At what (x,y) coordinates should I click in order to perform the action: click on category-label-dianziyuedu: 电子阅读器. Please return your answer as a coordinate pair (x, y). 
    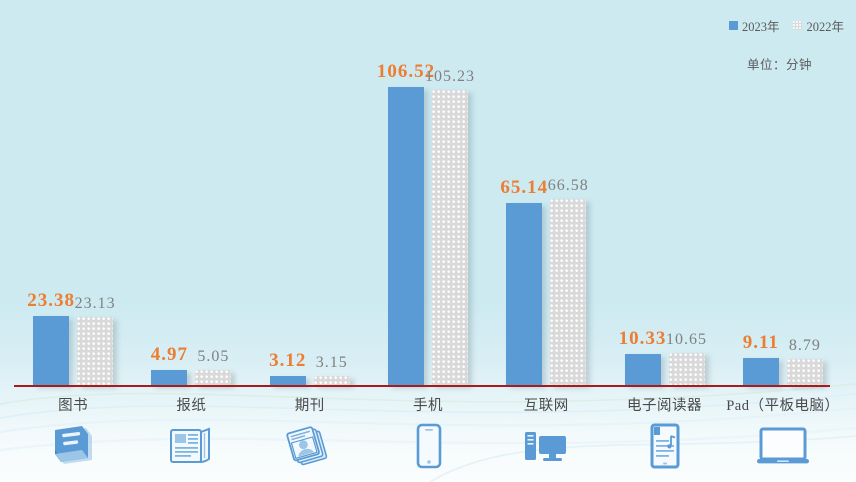
    Looking at the image, I should click on (665, 406).